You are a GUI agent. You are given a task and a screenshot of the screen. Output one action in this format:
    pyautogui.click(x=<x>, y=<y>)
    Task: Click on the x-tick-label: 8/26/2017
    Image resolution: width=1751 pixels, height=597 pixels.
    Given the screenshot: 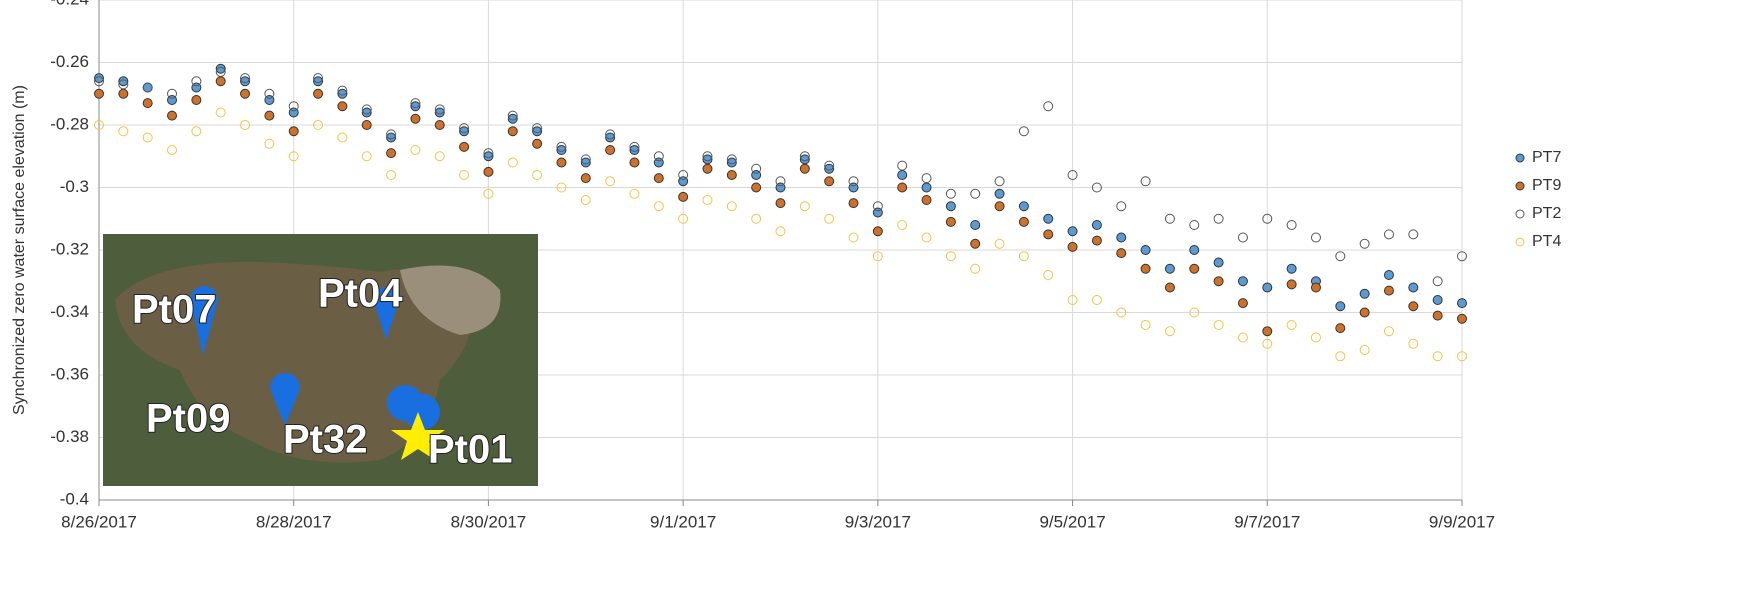 What is the action you would take?
    pyautogui.click(x=99, y=521)
    